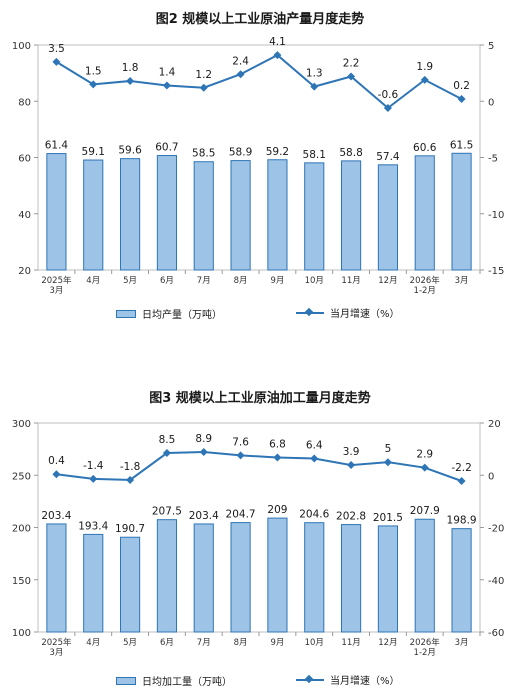 Image resolution: width=520 pixels, height=690 pixels. Describe the element at coordinates (93, 71) in the screenshot. I see `line-data-label: 1.5` at that location.